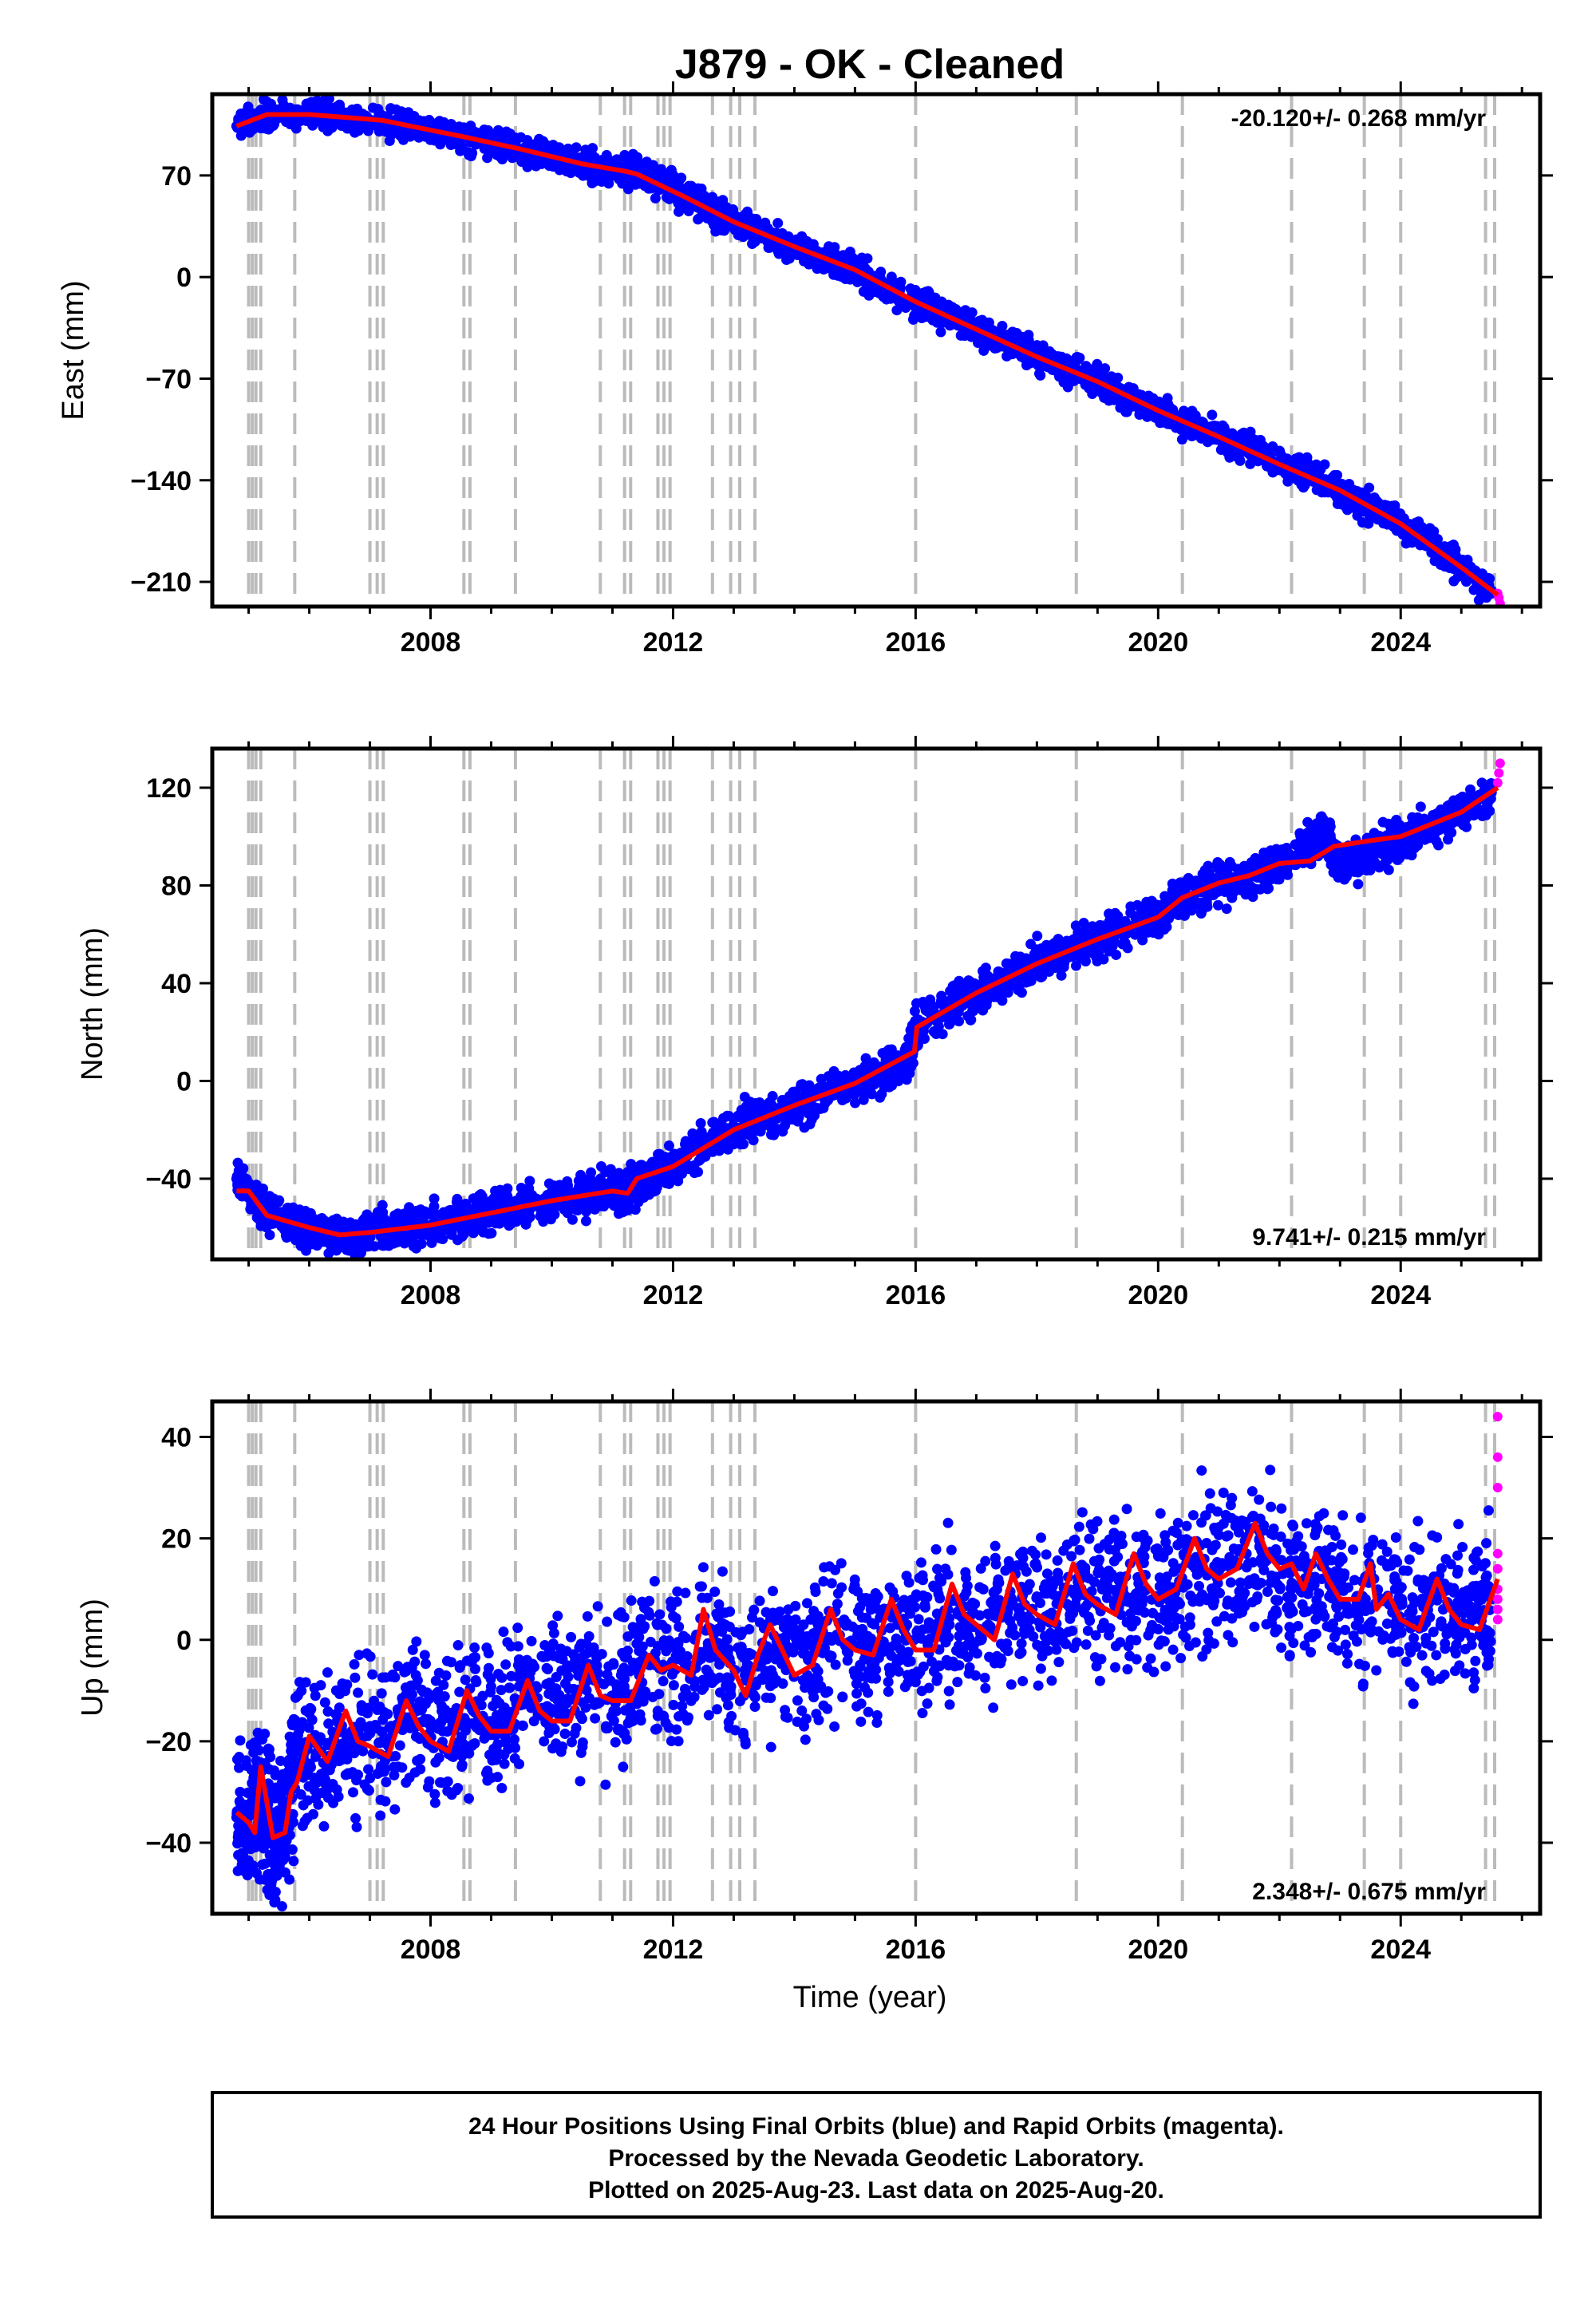 Image resolution: width=1596 pixels, height=2316 pixels. What do you see at coordinates (916, 642) in the screenshot?
I see `east-x-tick-label: 2016` at bounding box center [916, 642].